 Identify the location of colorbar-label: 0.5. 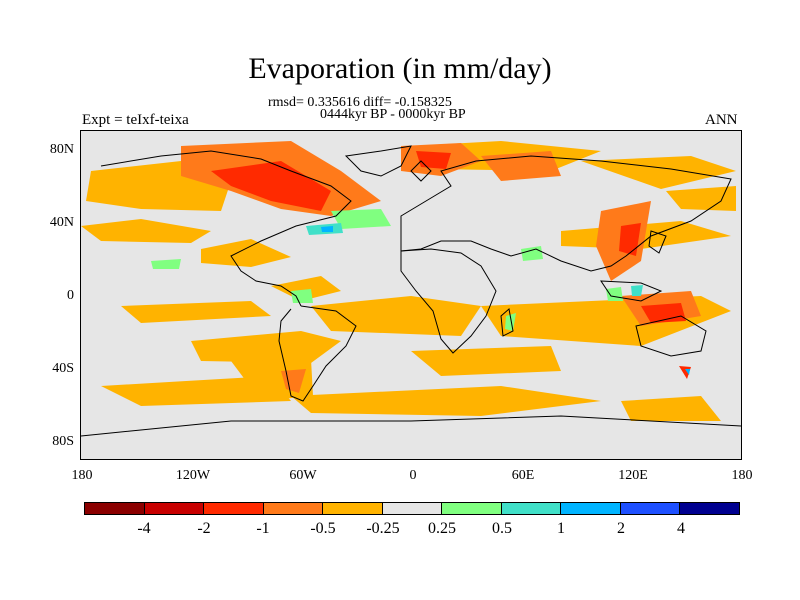
(502, 528).